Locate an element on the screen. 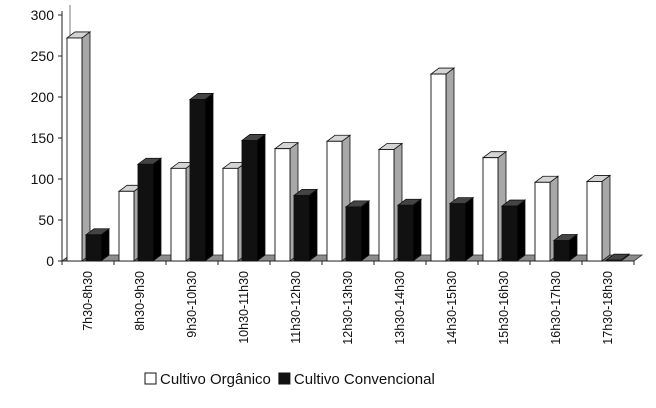  x-tick-label: 16h30-17h30 is located at coordinates (556, 308).